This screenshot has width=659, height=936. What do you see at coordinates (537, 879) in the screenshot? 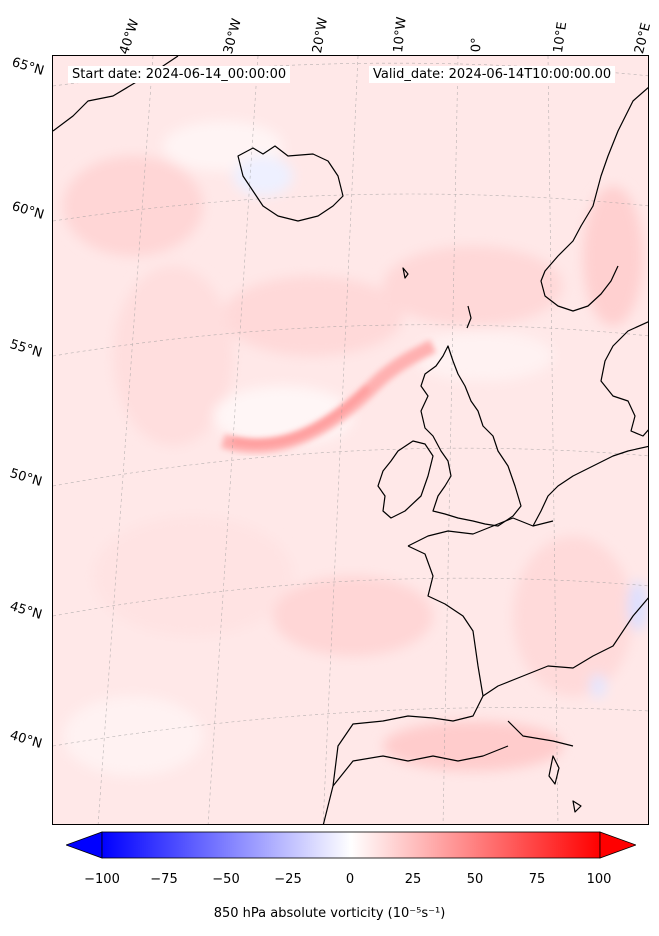
I see `colorbar-tick: 75` at bounding box center [537, 879].